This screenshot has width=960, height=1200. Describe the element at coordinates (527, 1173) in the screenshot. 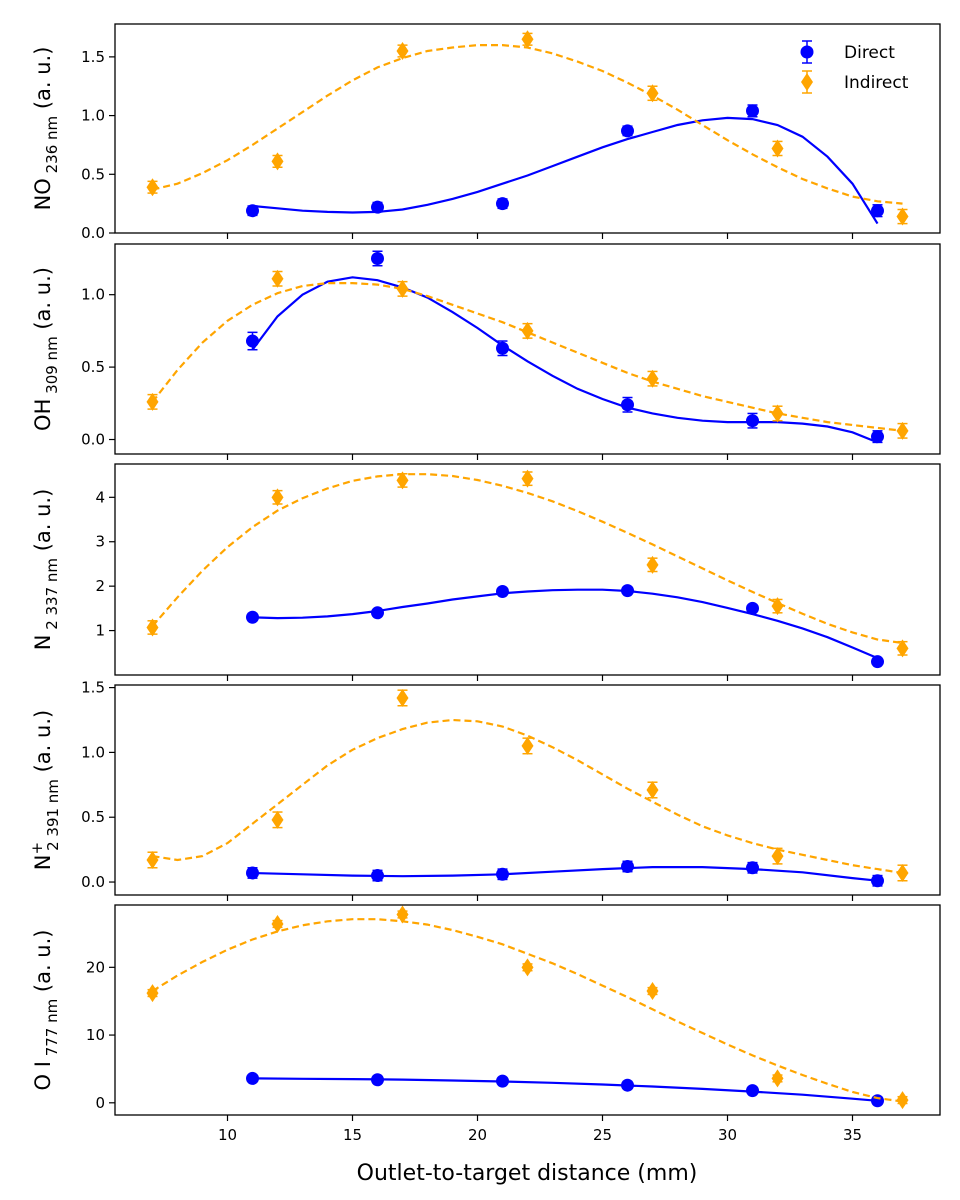

I see `x-axis-title: Outlet-to-target distance (mm)` at that location.